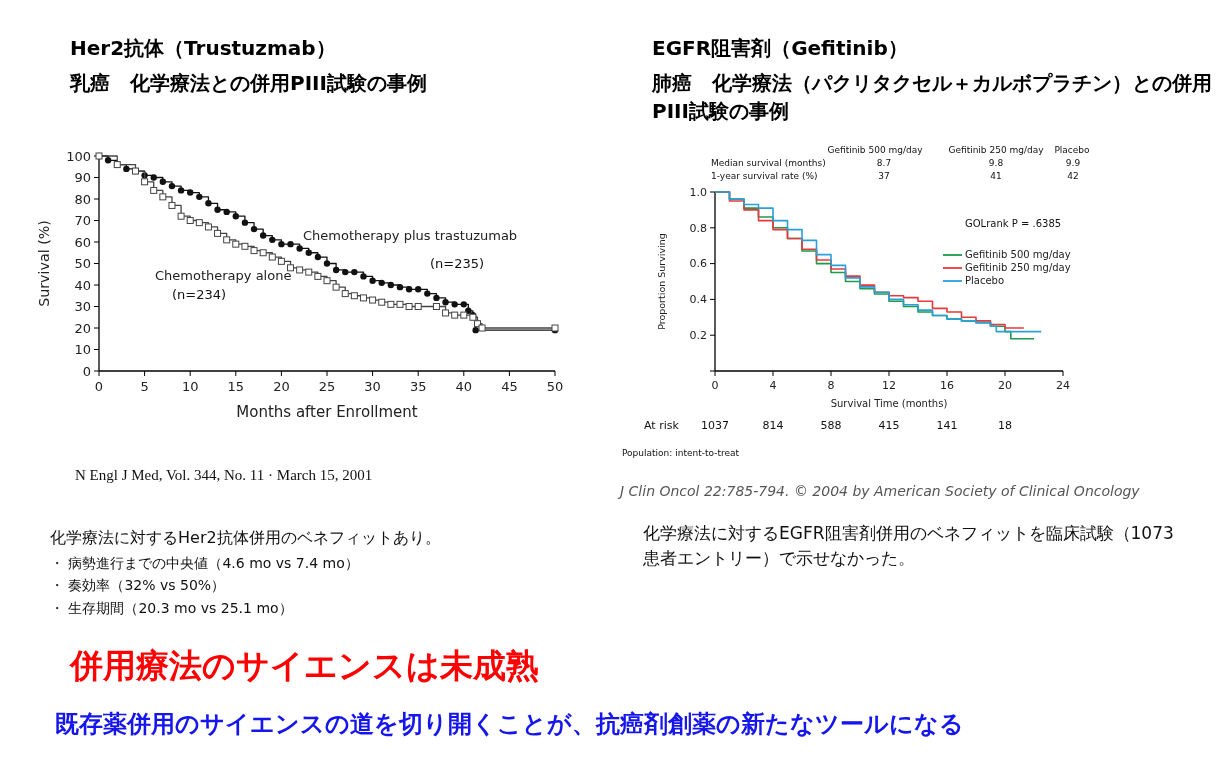  What do you see at coordinates (82, 264) in the screenshot?
I see `y-tick-label: 50` at bounding box center [82, 264].